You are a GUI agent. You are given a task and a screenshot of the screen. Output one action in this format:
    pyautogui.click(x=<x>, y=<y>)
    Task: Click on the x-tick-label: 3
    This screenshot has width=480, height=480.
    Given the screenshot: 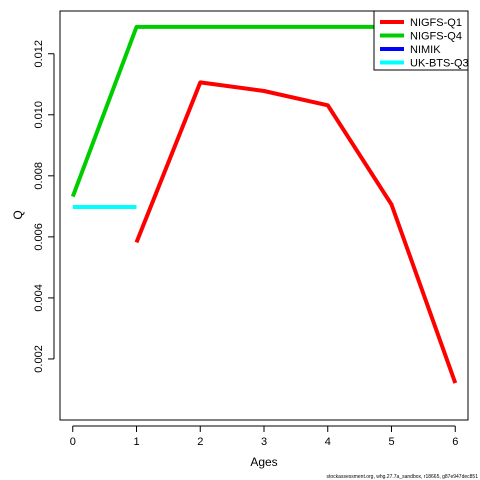 What is the action you would take?
    pyautogui.click(x=264, y=442)
    